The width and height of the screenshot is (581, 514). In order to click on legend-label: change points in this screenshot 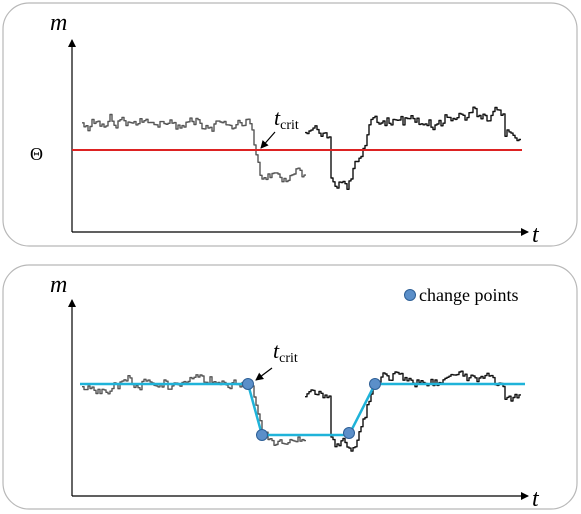, I will do `click(468, 295)`.